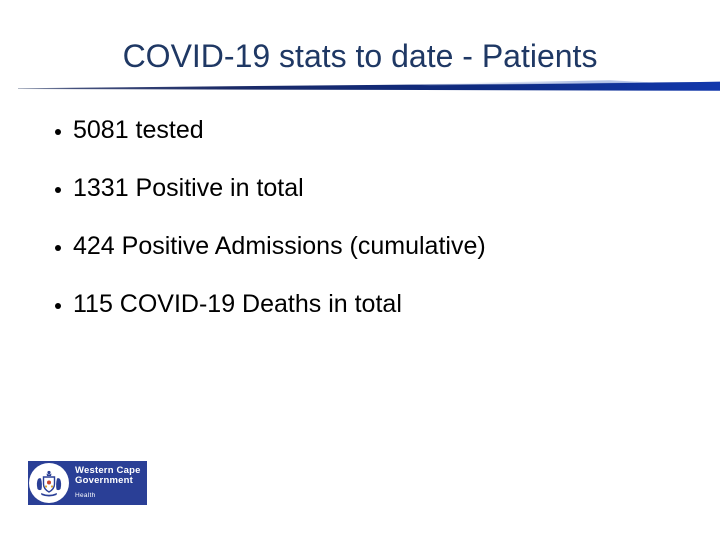 This screenshot has height=540, width=720. Describe the element at coordinates (270, 246) in the screenshot. I see `bullet-item: 424 Positive Admissions (cumulative)` at that location.